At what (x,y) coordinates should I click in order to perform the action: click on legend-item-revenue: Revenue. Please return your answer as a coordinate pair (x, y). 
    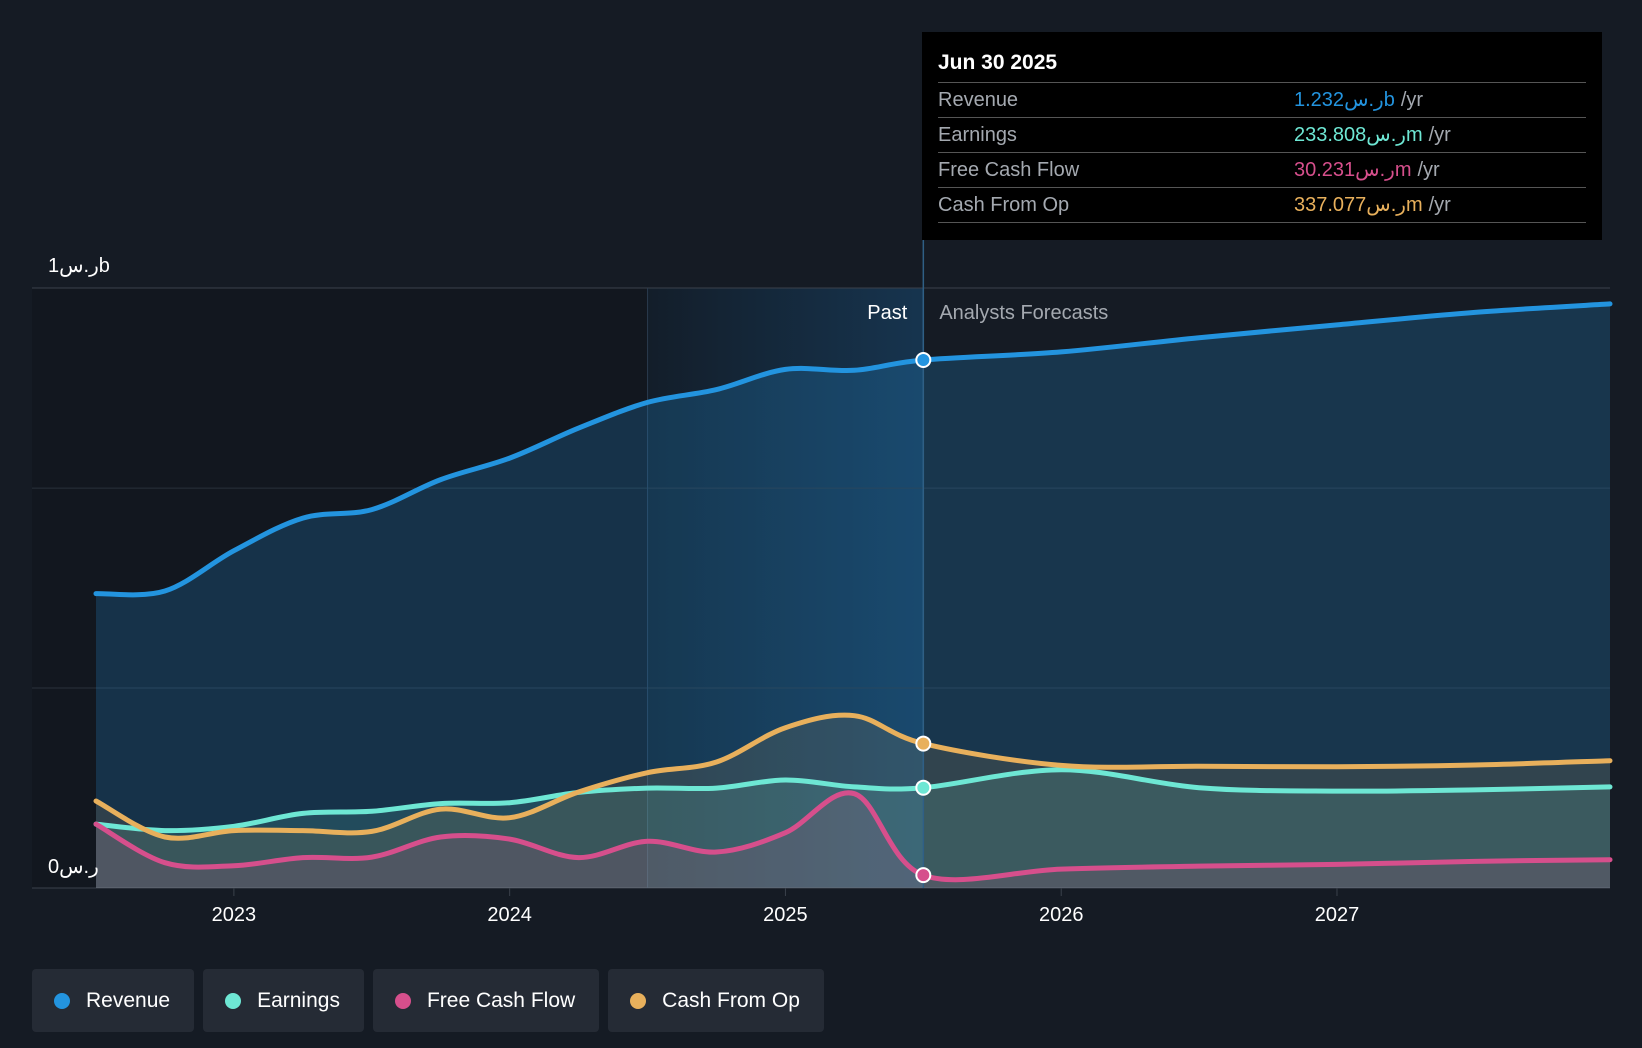
    Looking at the image, I should click on (113, 1000).